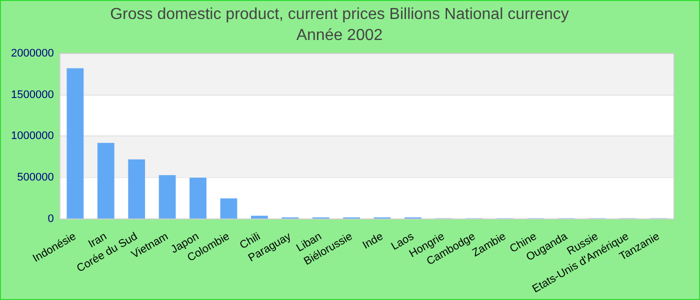 This screenshot has height=300, width=700. Describe the element at coordinates (35, 178) in the screenshot. I see `y-tick-label: 500000` at that location.